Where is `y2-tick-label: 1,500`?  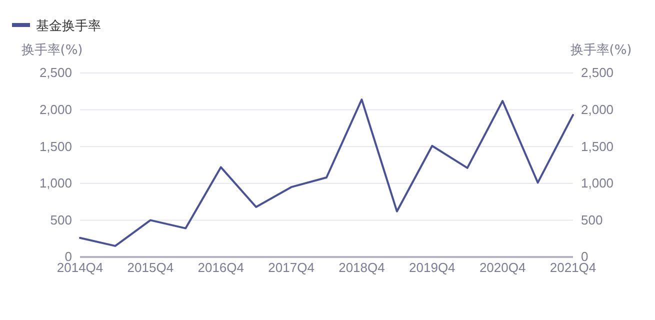
y2-tick-label: 1,500 is located at coordinates (597, 146).